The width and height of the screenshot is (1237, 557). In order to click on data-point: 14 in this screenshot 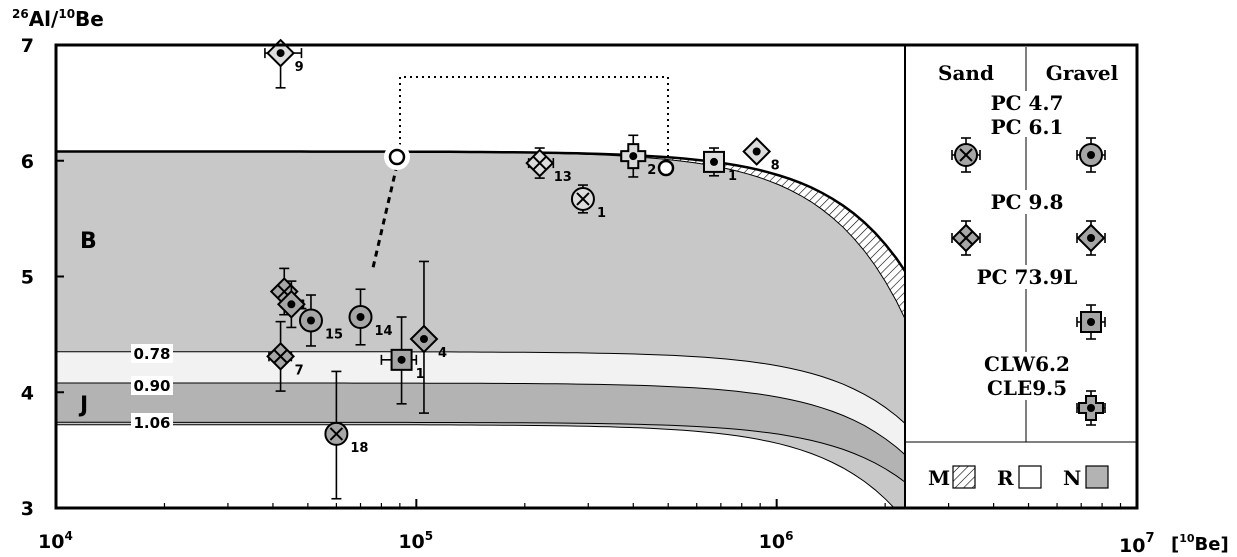, I will do `click(370, 317)`.